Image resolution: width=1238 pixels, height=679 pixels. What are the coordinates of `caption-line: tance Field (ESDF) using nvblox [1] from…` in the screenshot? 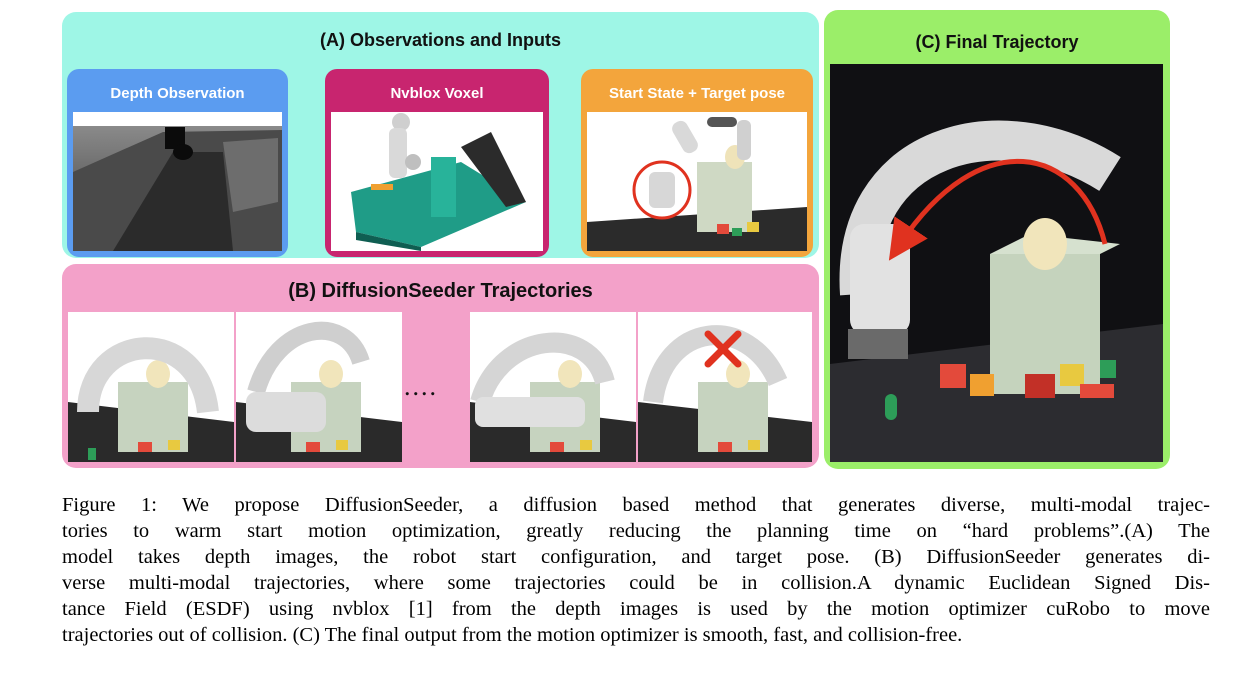 It's located at (636, 609).